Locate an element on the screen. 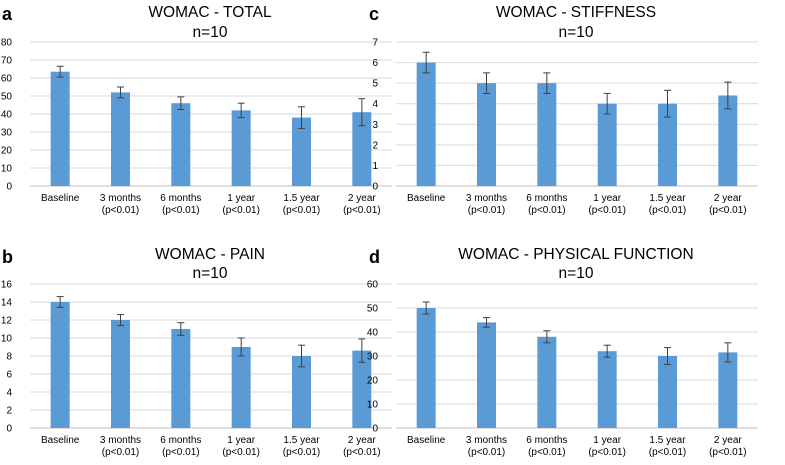  panel-letter: b is located at coordinates (7, 257).